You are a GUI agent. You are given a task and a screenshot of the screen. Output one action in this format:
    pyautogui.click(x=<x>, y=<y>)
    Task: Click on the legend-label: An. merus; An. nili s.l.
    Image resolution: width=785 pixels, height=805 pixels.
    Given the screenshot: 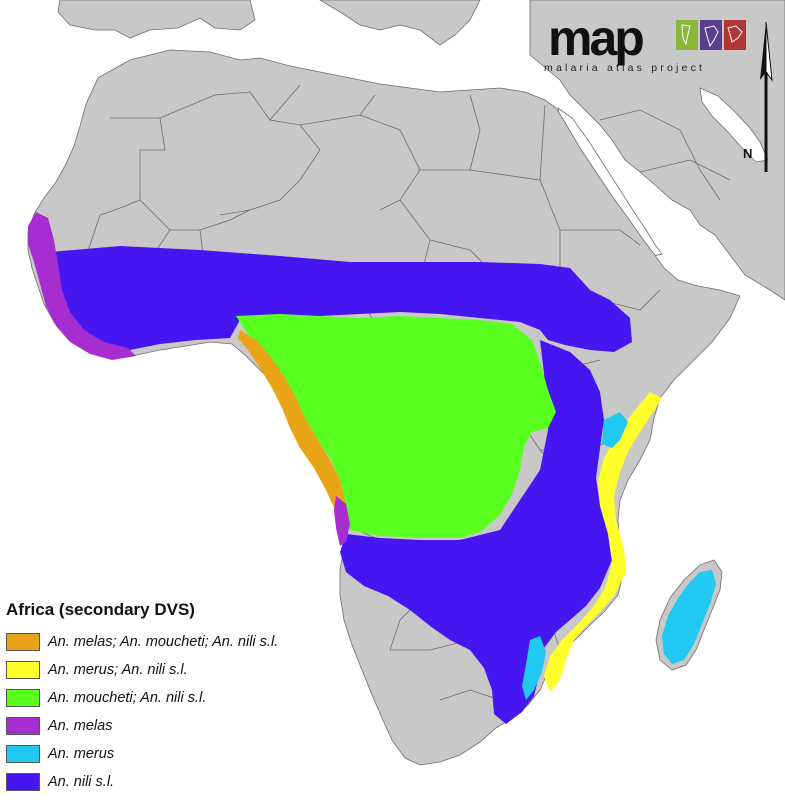 What is the action you would take?
    pyautogui.click(x=118, y=670)
    